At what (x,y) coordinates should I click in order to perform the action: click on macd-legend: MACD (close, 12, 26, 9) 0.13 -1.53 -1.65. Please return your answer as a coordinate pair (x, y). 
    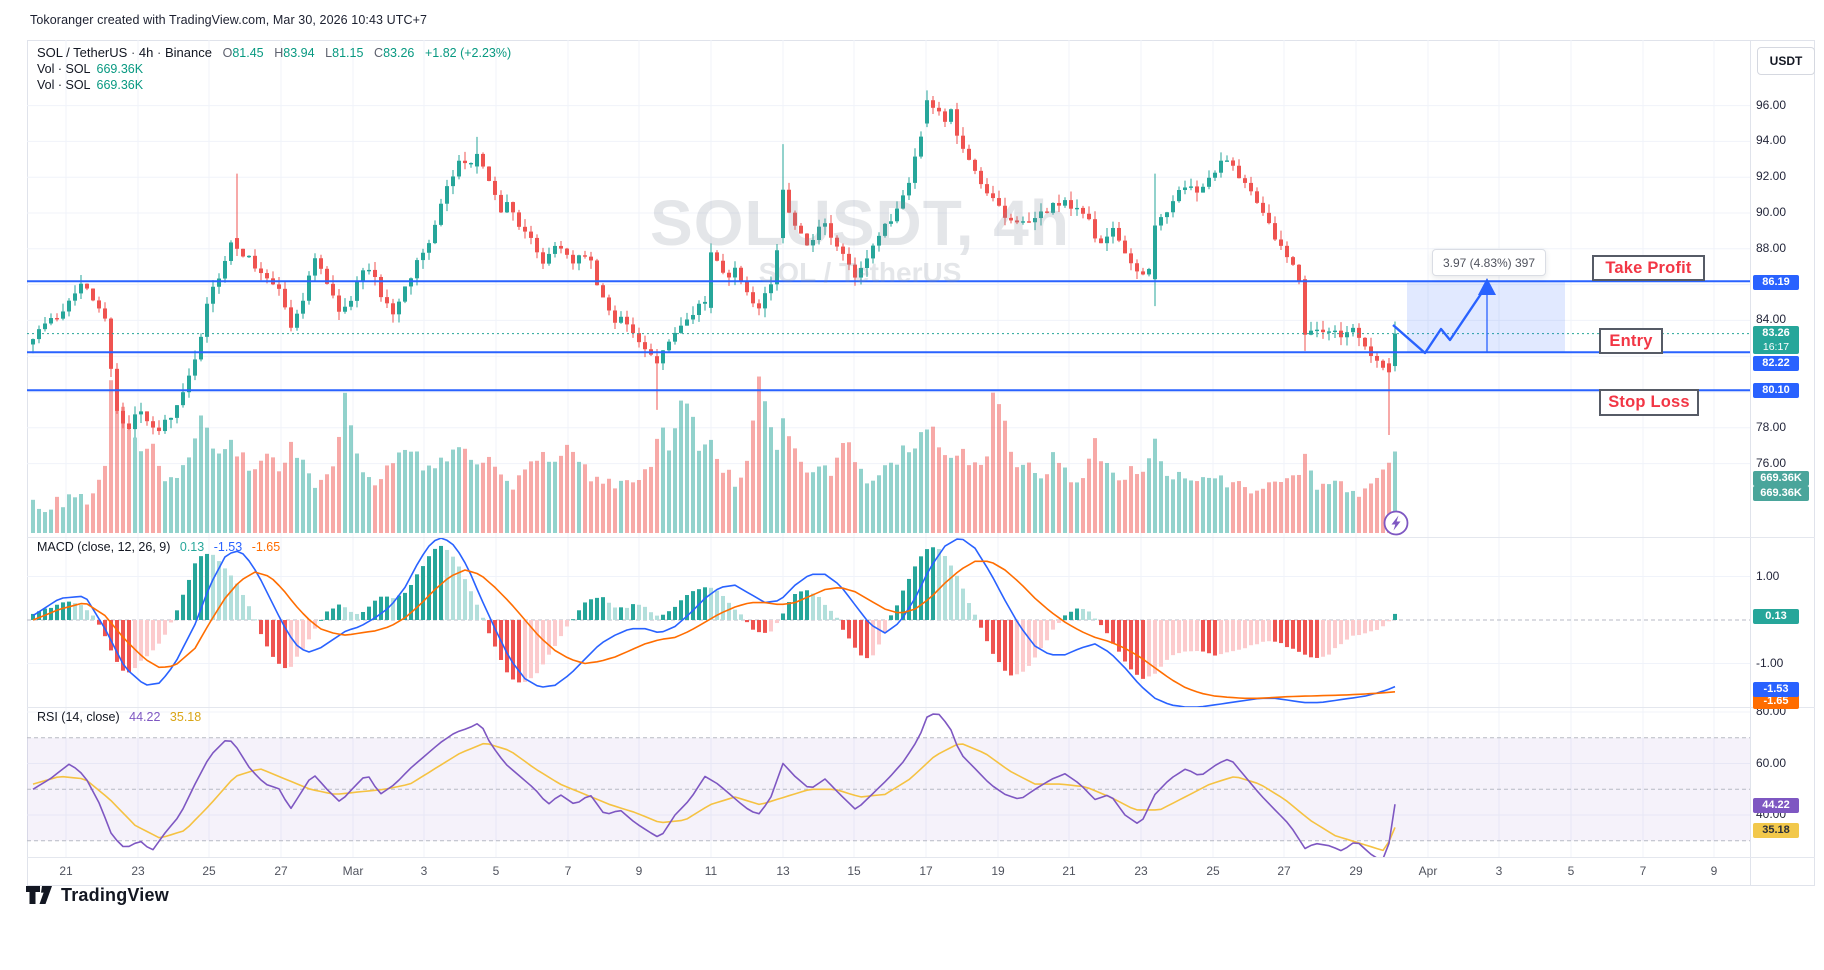
    Looking at the image, I should click on (158, 547).